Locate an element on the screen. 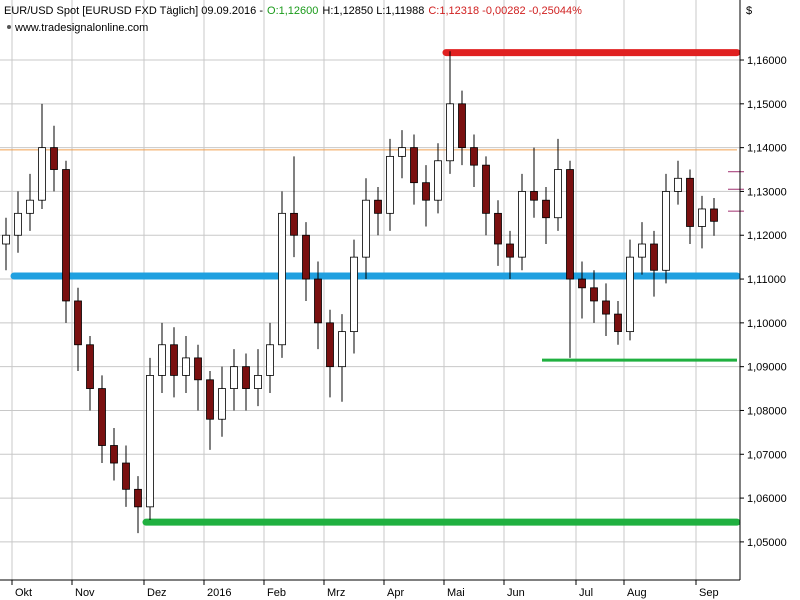 This screenshot has width=800, height=600. x-tick-label: Aug is located at coordinates (637, 593).